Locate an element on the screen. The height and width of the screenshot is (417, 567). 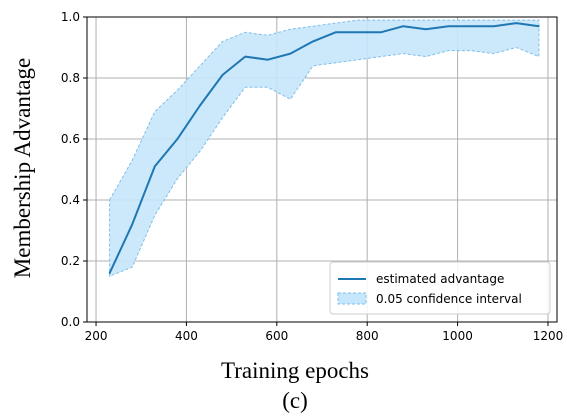
x-tick-label: 1200 is located at coordinates (548, 336).